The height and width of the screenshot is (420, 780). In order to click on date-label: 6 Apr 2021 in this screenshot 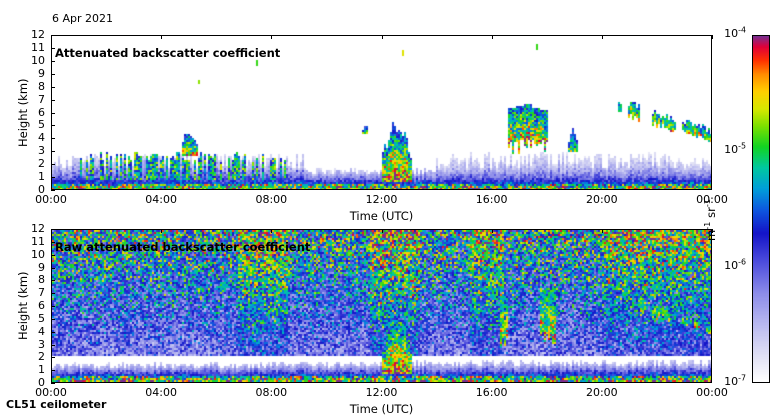, I will do `click(83, 18)`.